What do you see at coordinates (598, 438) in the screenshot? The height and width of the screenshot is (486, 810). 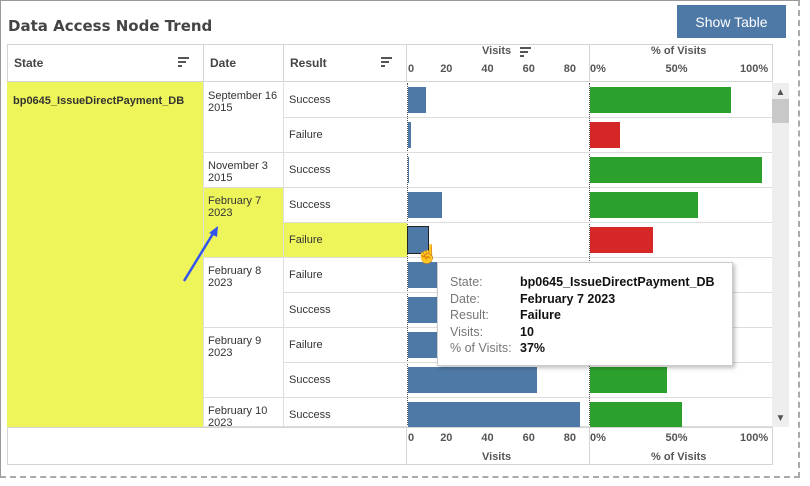 I see `pct-tick-label: 0%` at bounding box center [598, 438].